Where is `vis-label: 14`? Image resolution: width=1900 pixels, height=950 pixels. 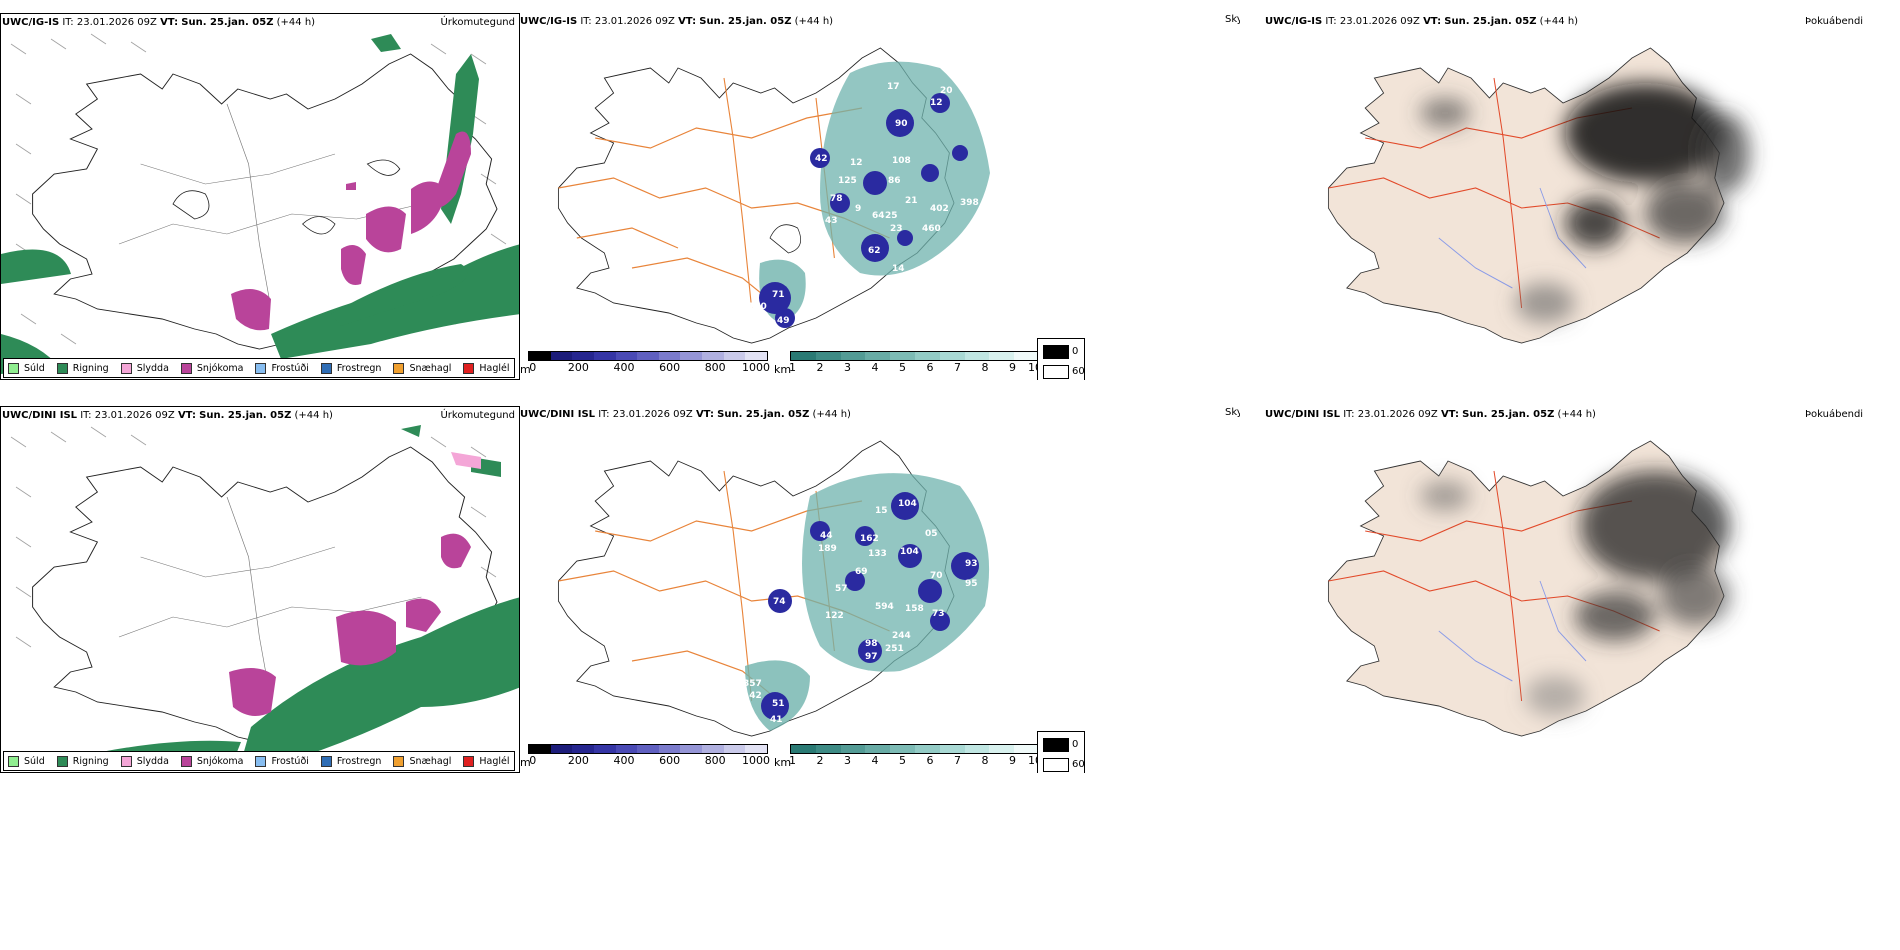 vis-label: 14 is located at coordinates (898, 269).